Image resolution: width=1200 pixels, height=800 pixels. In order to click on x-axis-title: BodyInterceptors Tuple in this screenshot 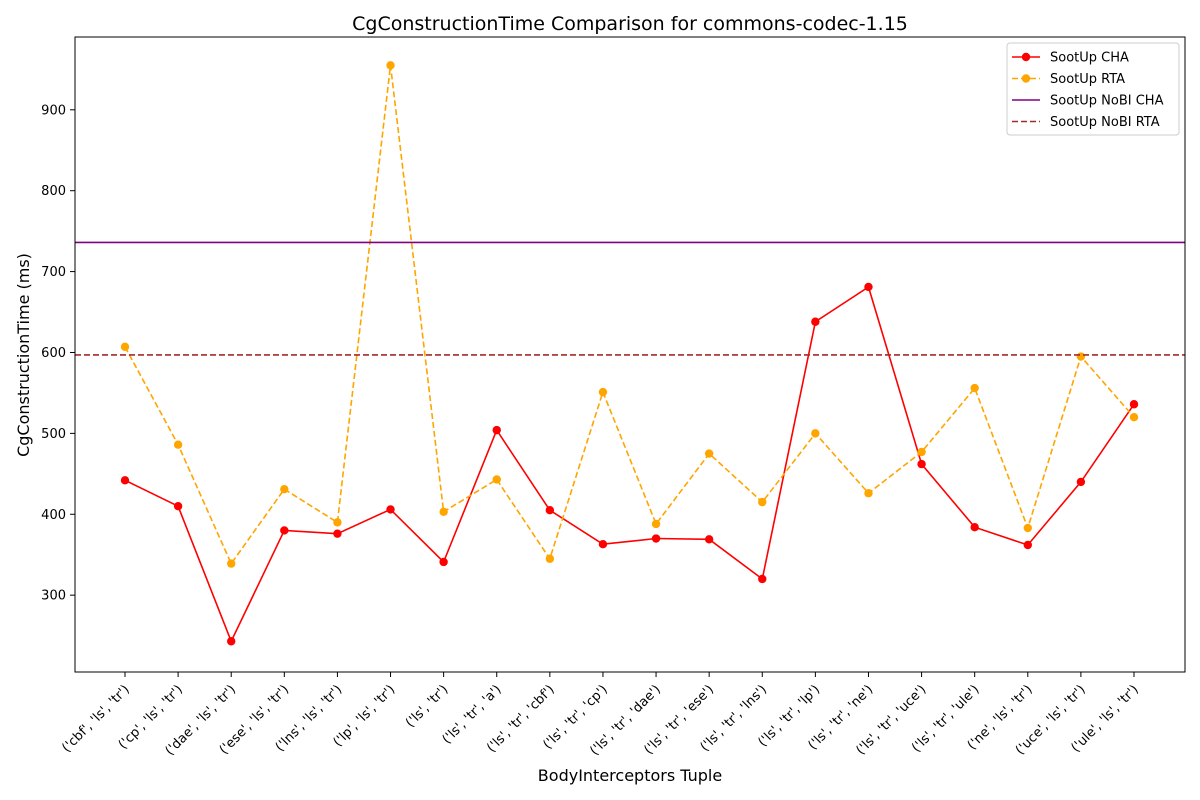, I will do `click(630, 775)`.